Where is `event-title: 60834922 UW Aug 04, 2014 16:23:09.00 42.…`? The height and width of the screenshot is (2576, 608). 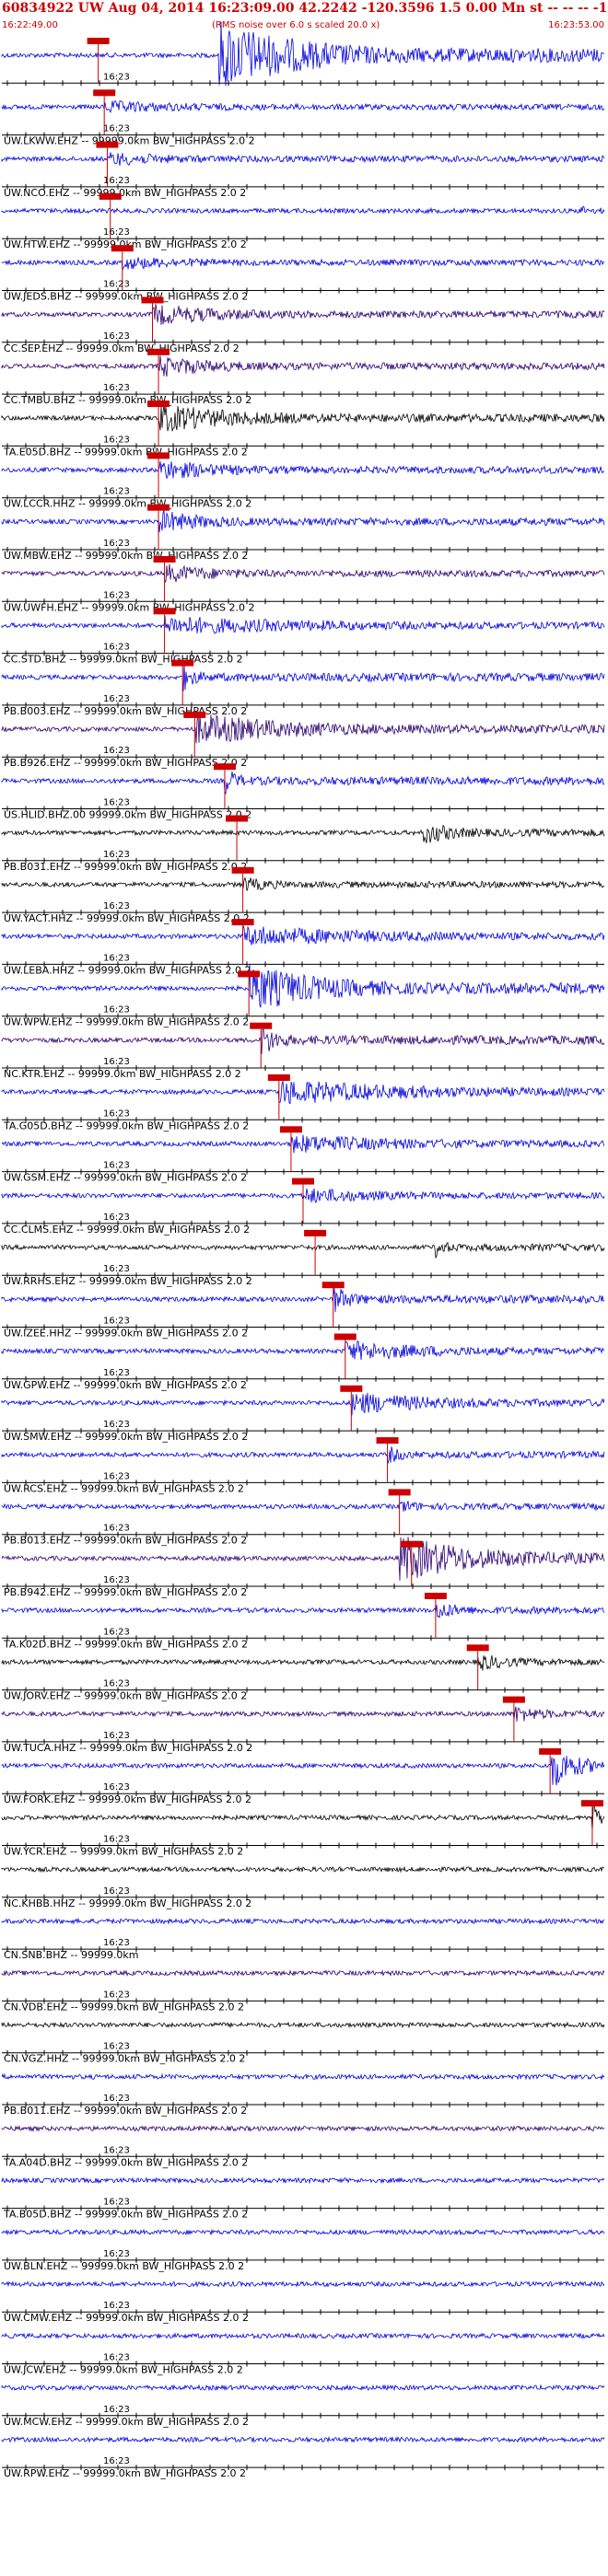 event-title: 60834922 UW Aug 04, 2014 16:23:09.00 42.… is located at coordinates (305, 8).